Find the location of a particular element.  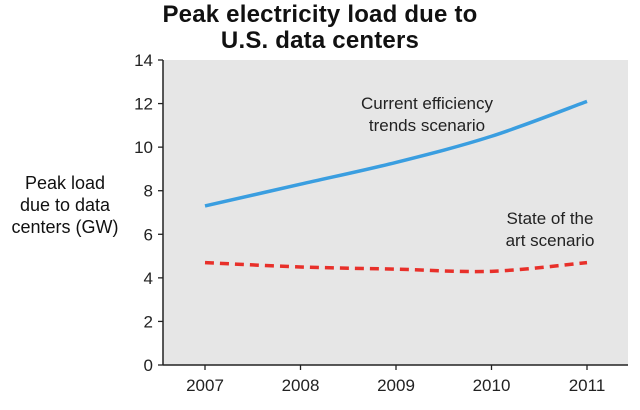

series-label-0-line-0: Current efficiency is located at coordinates (427, 103).